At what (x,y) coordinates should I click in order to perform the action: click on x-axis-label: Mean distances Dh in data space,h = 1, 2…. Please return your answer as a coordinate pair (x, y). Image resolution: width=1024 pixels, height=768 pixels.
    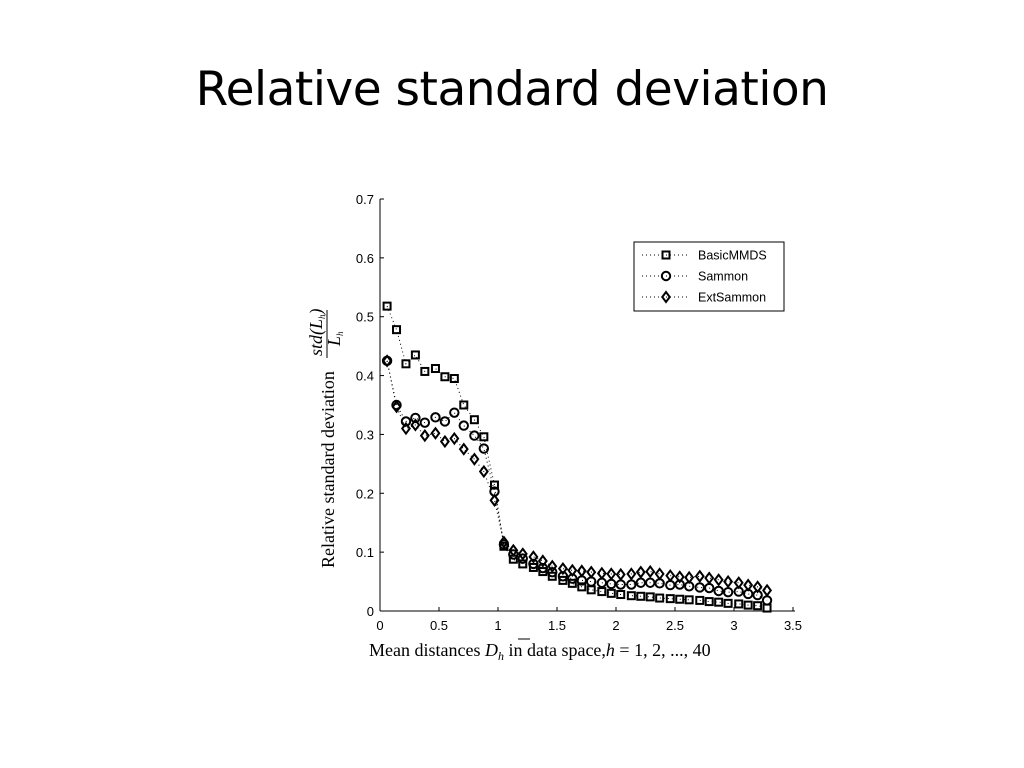
    Looking at the image, I should click on (540, 651).